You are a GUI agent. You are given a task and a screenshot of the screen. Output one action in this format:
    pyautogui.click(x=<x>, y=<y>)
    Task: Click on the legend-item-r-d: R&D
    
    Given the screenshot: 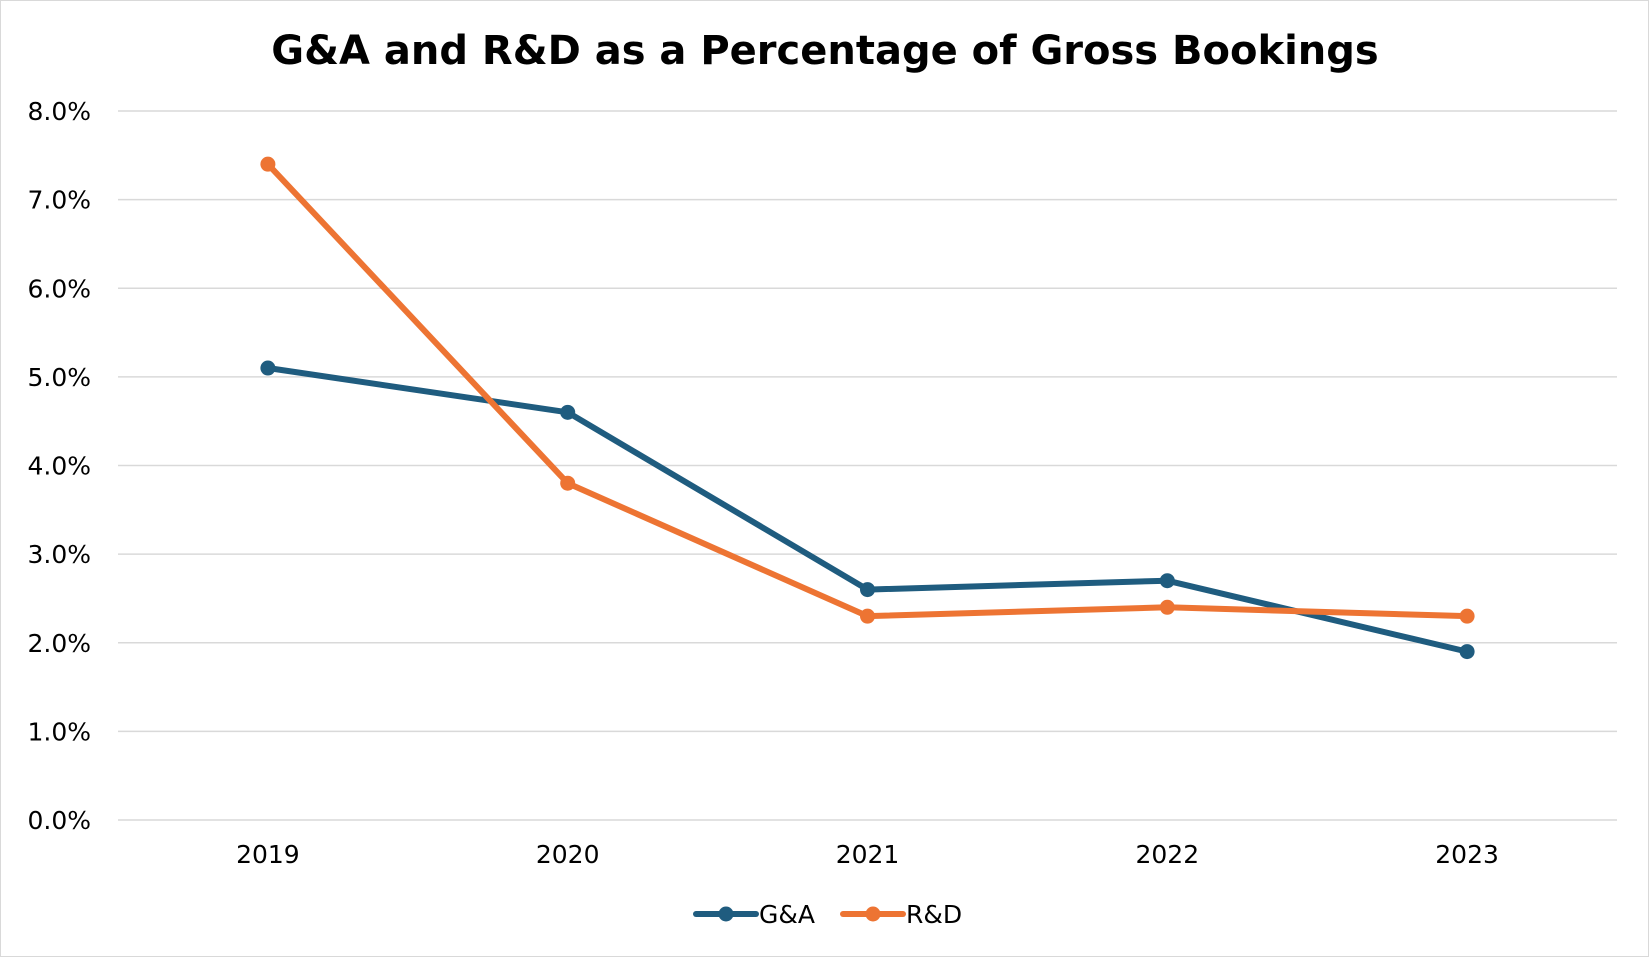 What is the action you would take?
    pyautogui.click(x=901, y=914)
    